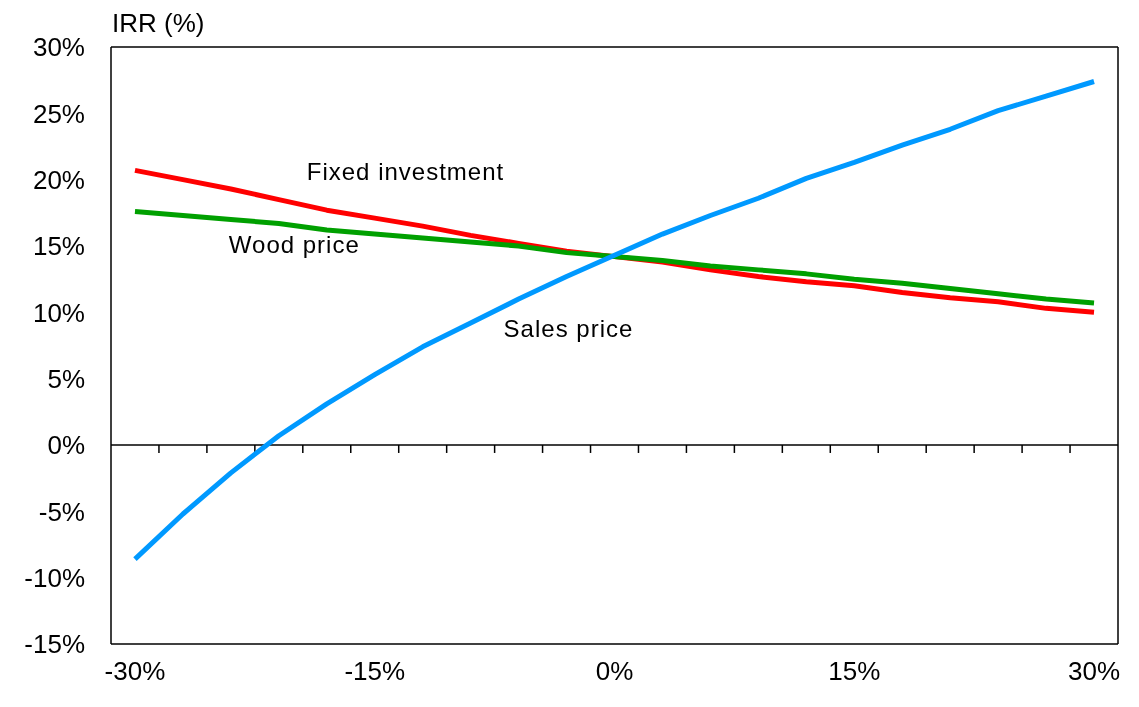 The width and height of the screenshot is (1139, 707). I want to click on series-label: Fixed investment, so click(405, 172).